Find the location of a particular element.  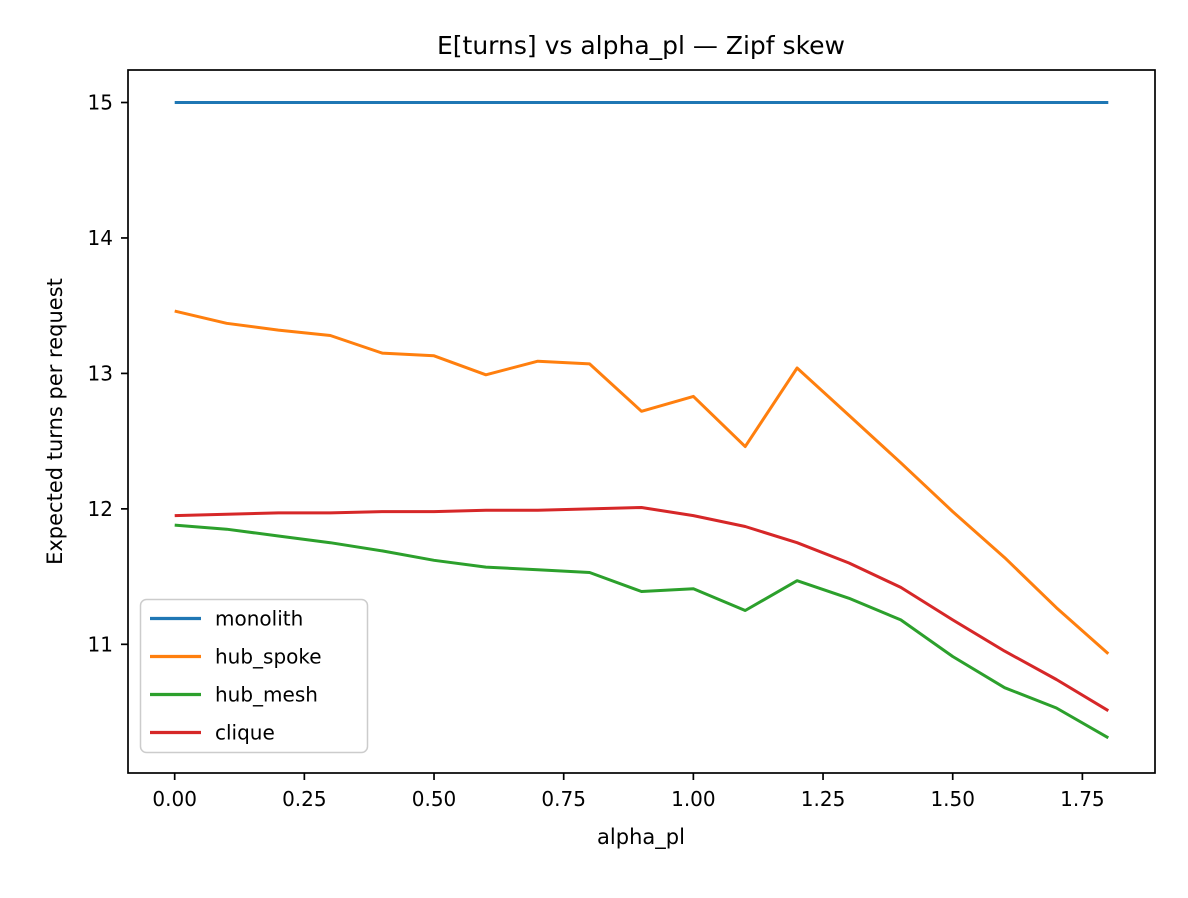

x-tick-label: 1.00 is located at coordinates (693, 799).